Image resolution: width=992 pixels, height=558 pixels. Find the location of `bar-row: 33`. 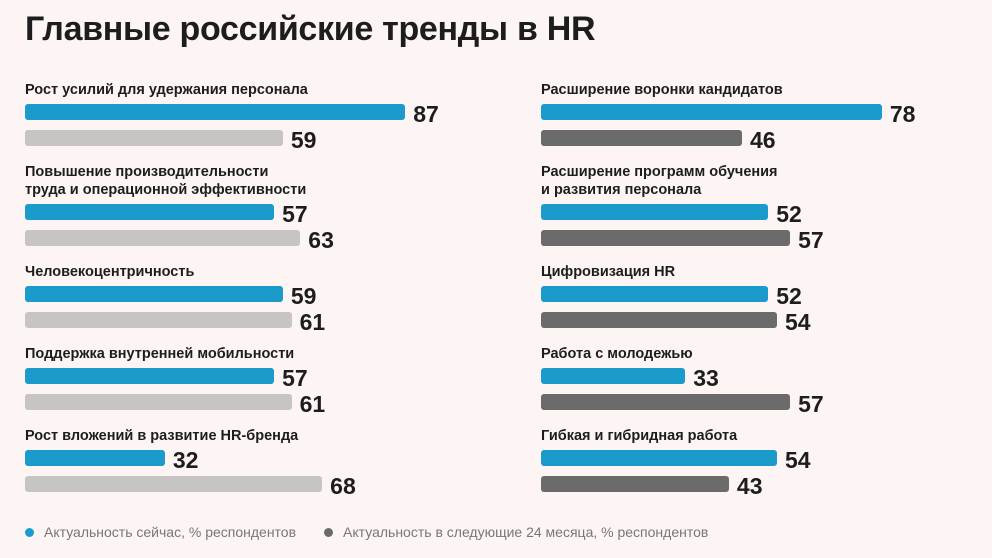

bar-row: 33 is located at coordinates (761, 379).